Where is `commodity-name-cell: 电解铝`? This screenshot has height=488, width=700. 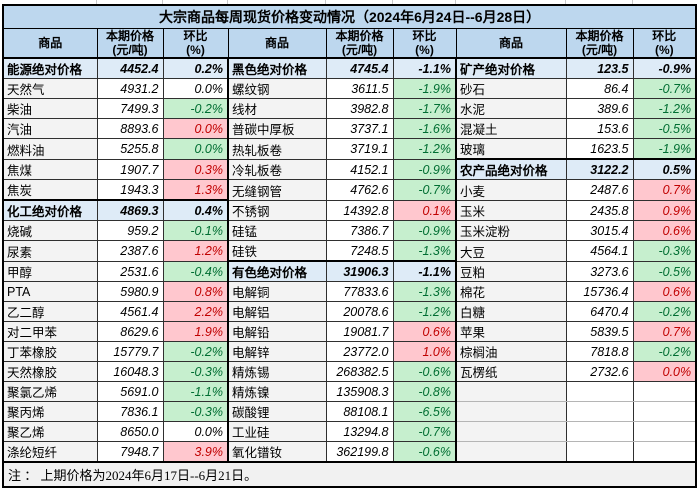 commodity-name-cell: 电解铝 is located at coordinates (277, 312).